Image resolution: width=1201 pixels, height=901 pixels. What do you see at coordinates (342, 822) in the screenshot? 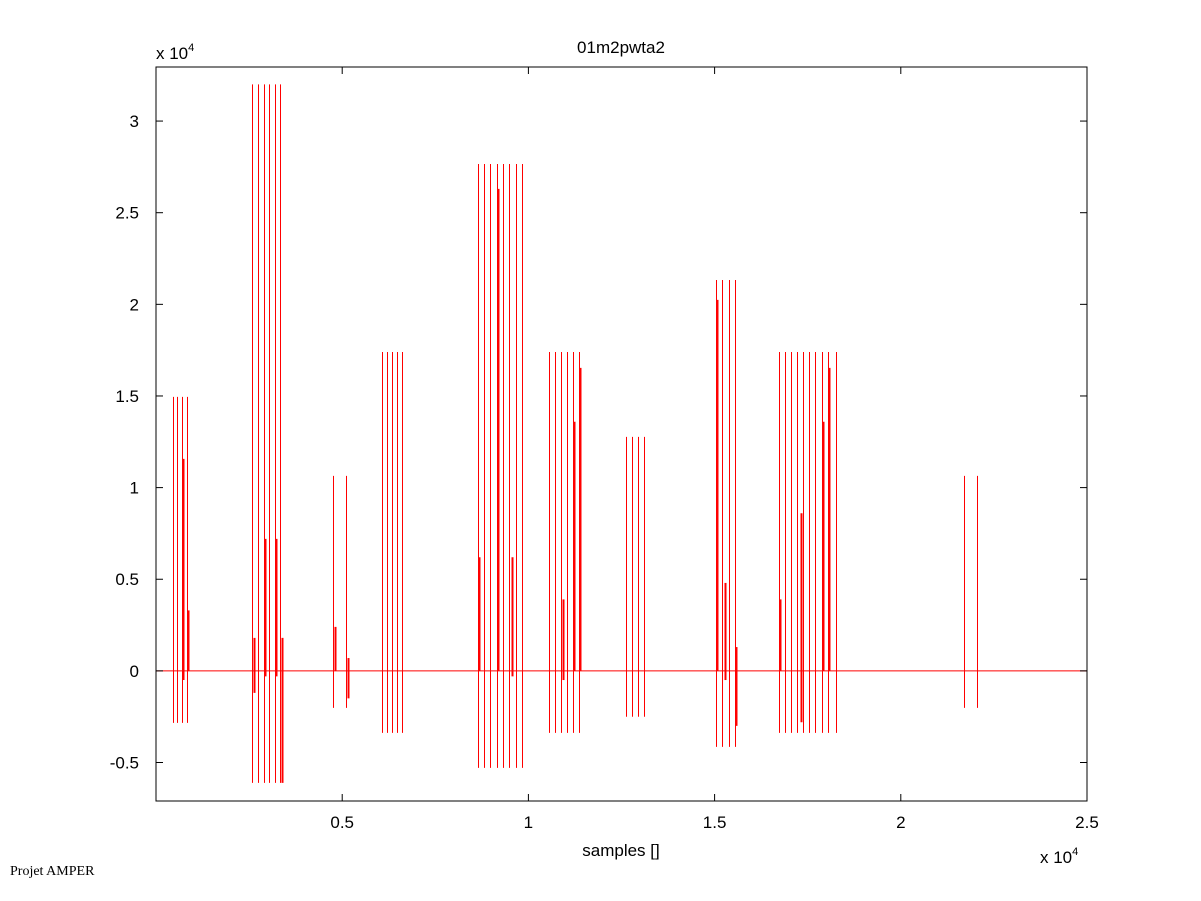
I see `x-tick-label: 0.5` at bounding box center [342, 822].